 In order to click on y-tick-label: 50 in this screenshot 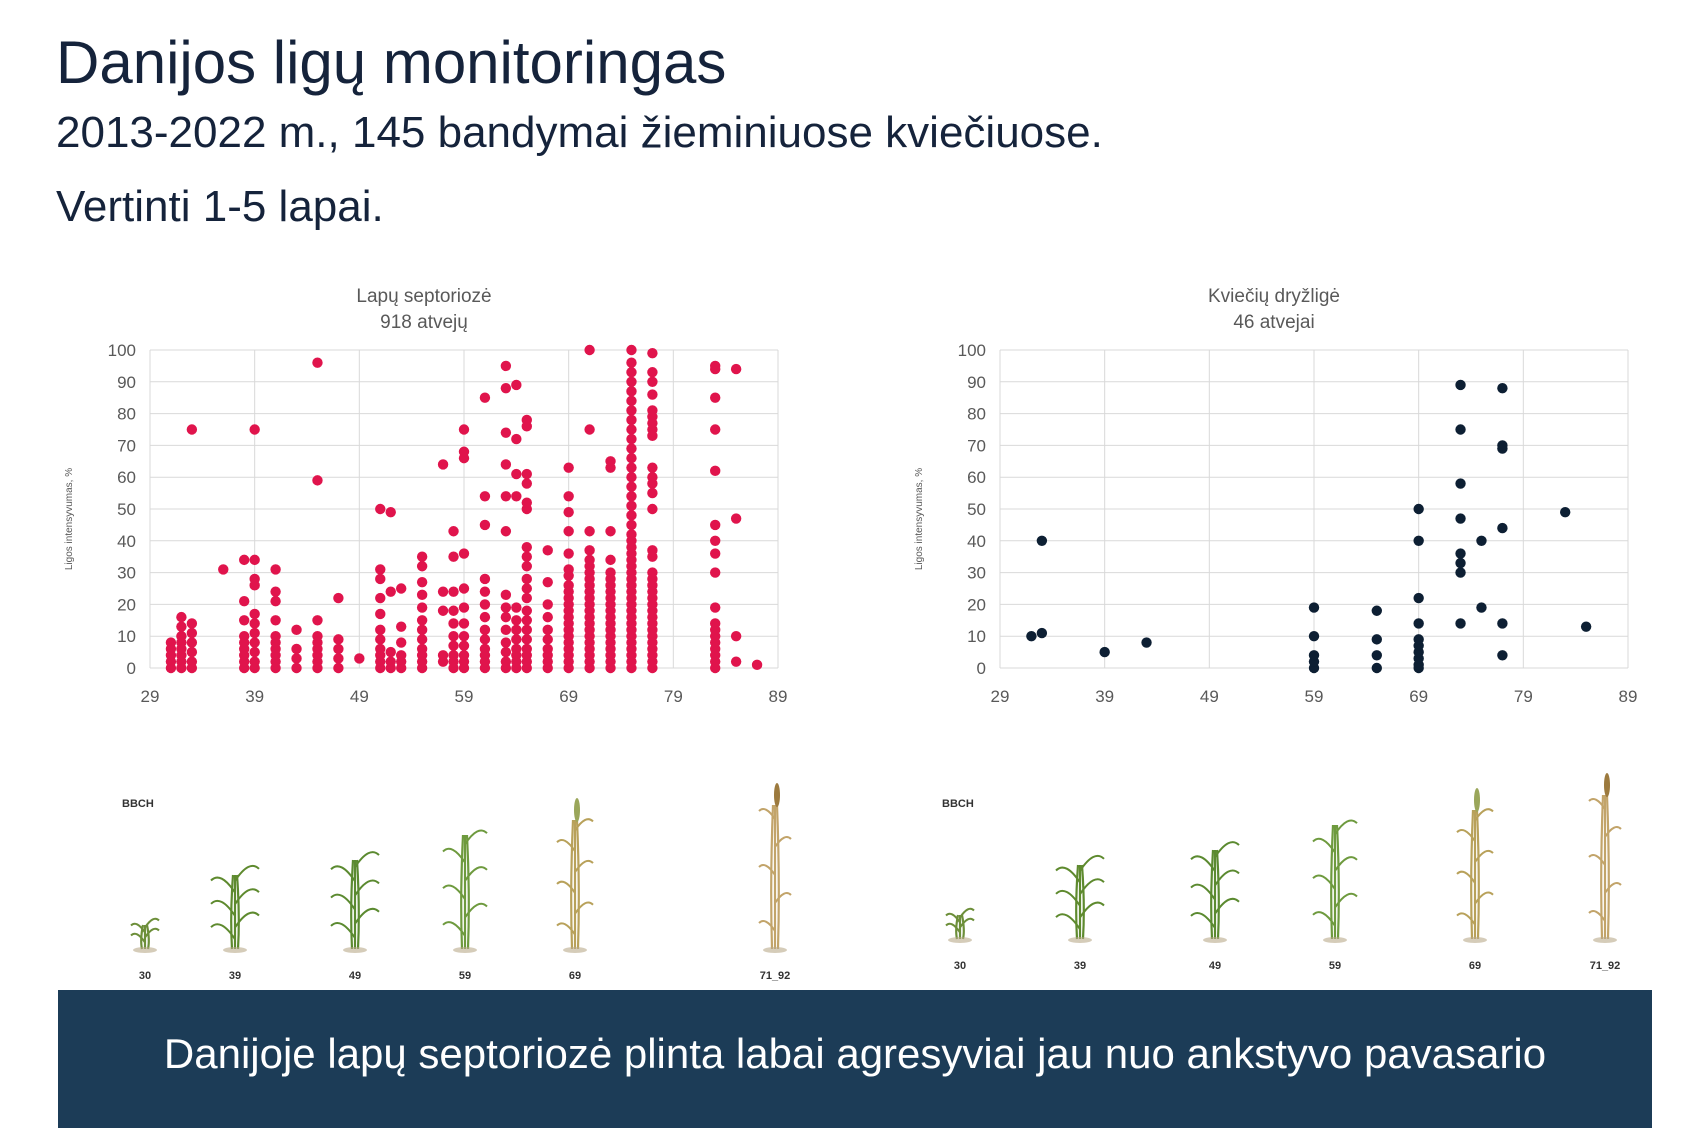, I will do `click(976, 509)`.